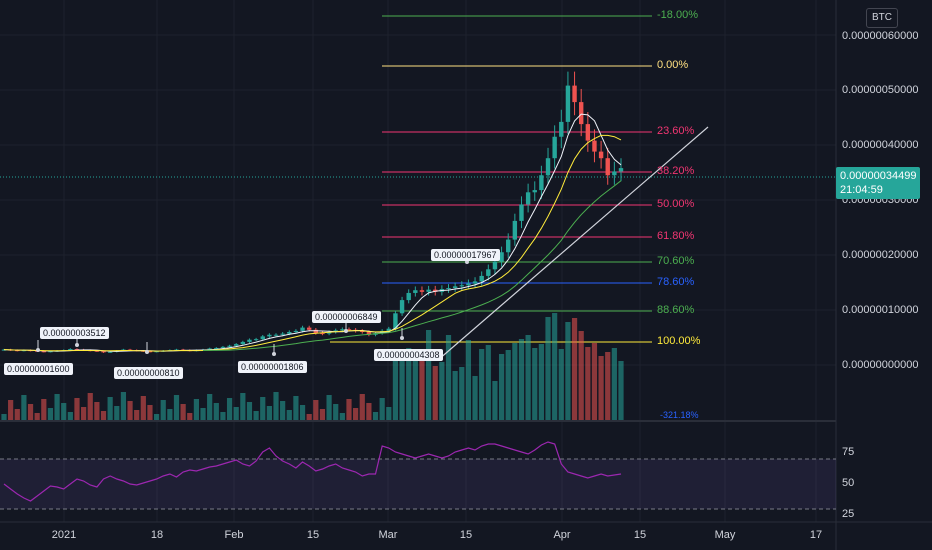  What do you see at coordinates (640, 535) in the screenshot?
I see `time-tick: 15` at bounding box center [640, 535].